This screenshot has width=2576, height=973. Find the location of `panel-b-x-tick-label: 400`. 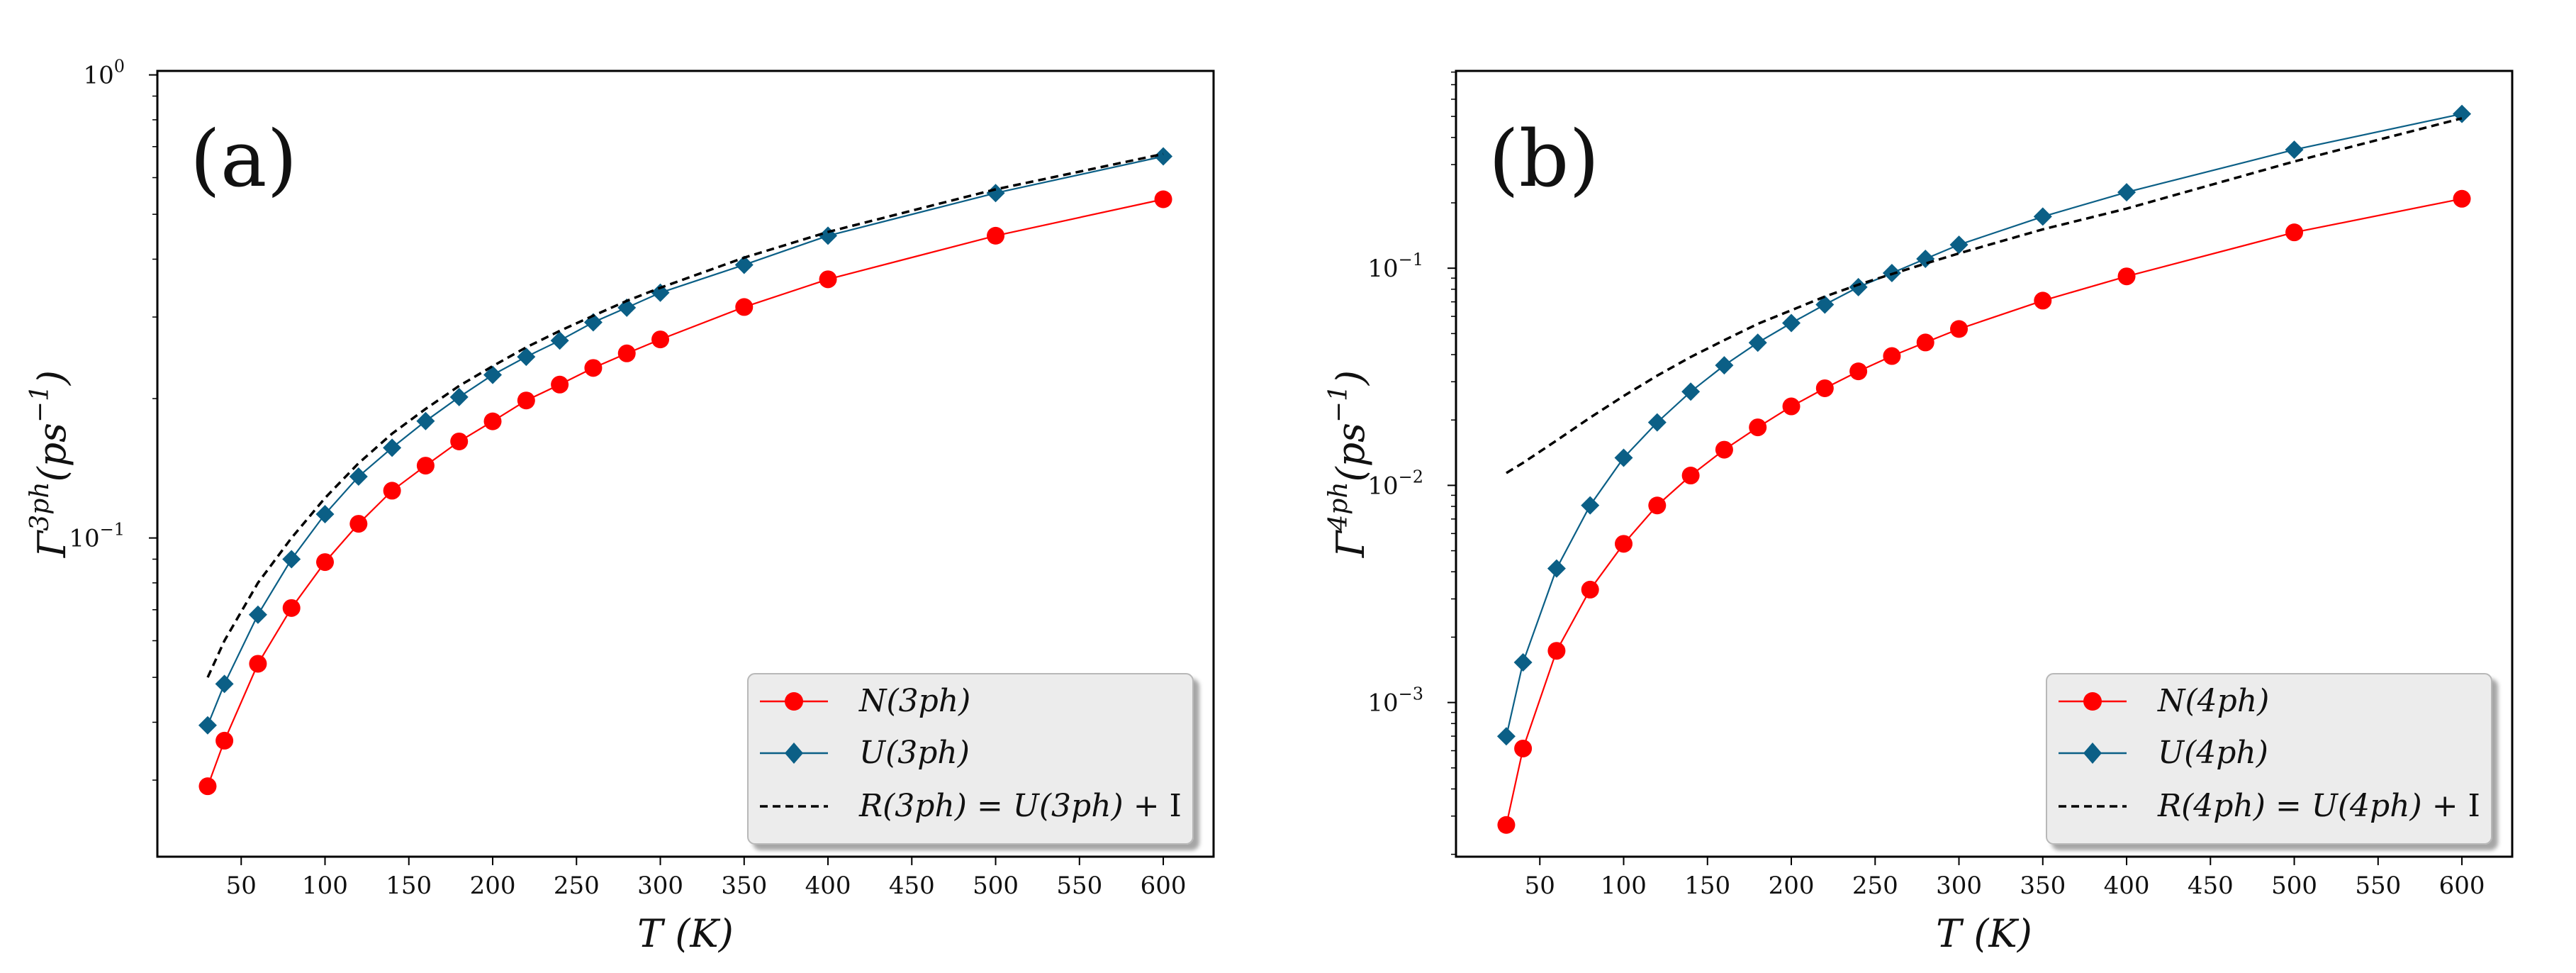

panel-b-x-tick-label: 400 is located at coordinates (2127, 886).